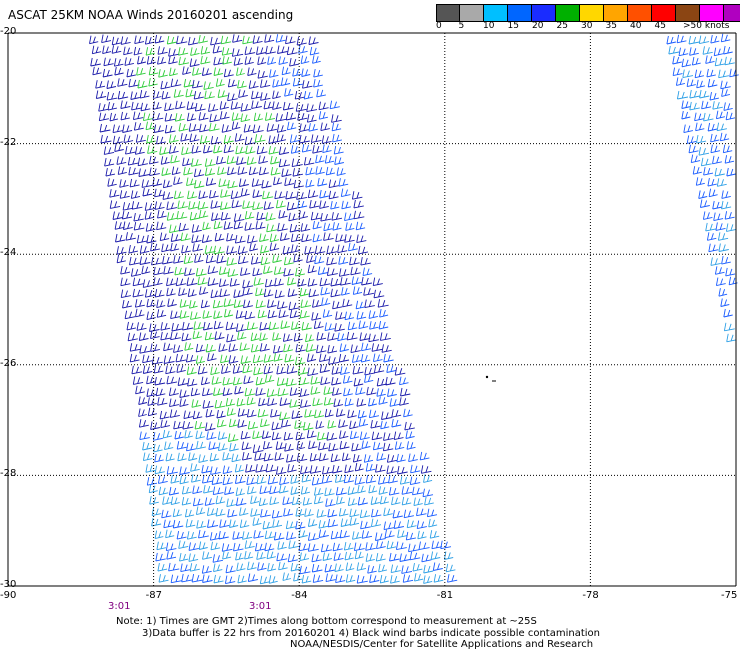  Describe the element at coordinates (299, 595) in the screenshot. I see `lon-label: -84` at that location.